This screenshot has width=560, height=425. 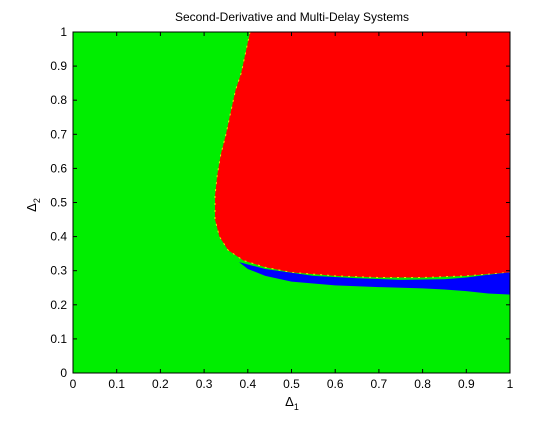 What do you see at coordinates (58, 100) in the screenshot?
I see `y-tick-label: 0.8` at bounding box center [58, 100].